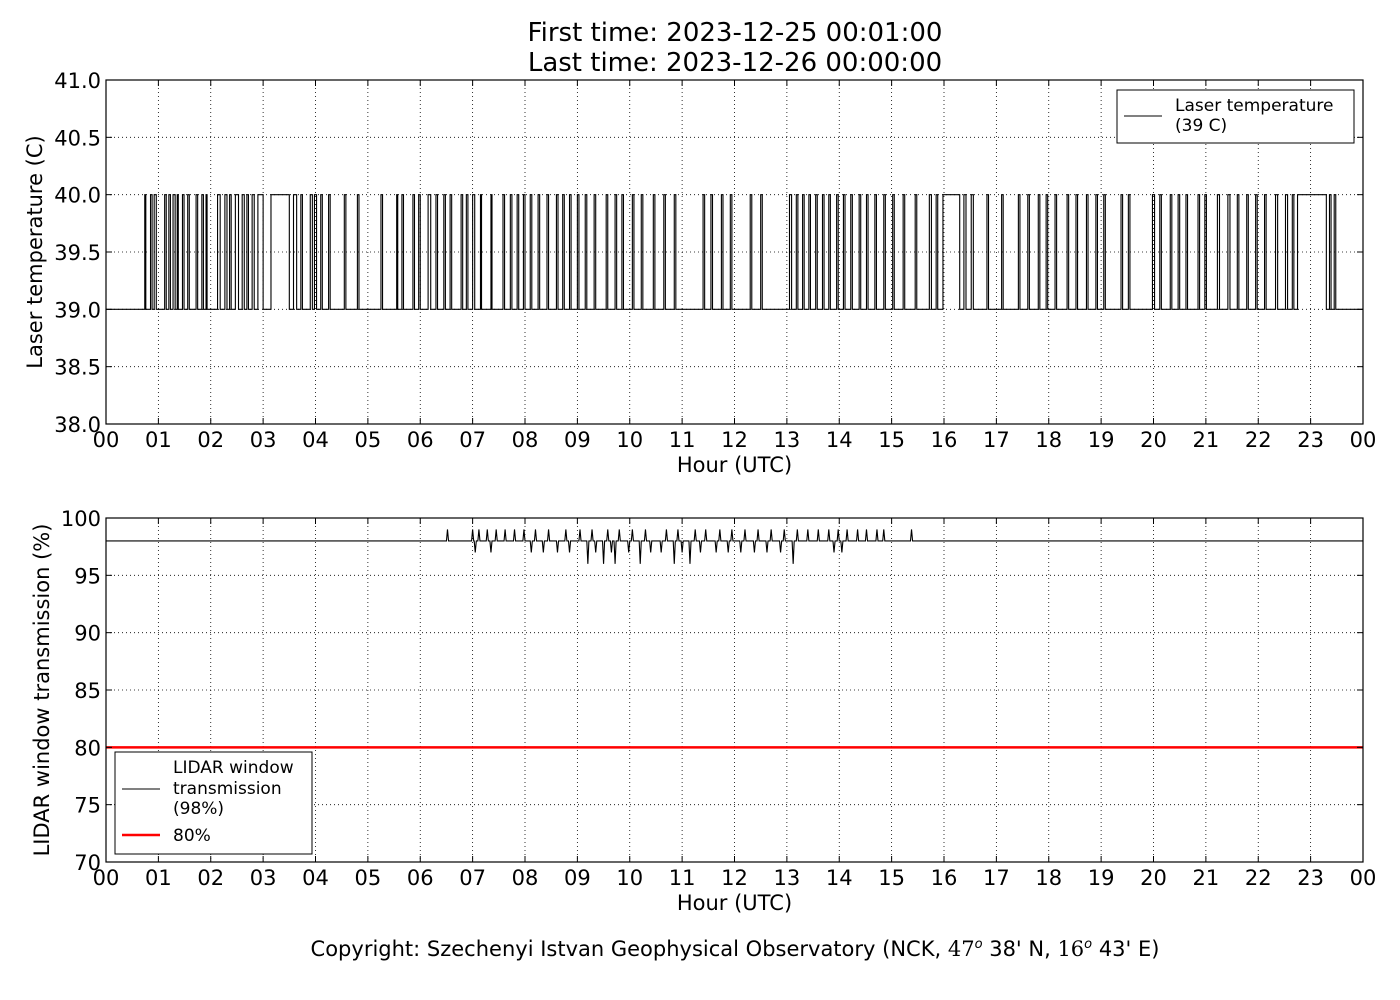  I want to click on legend-label: (98%), so click(198, 809).